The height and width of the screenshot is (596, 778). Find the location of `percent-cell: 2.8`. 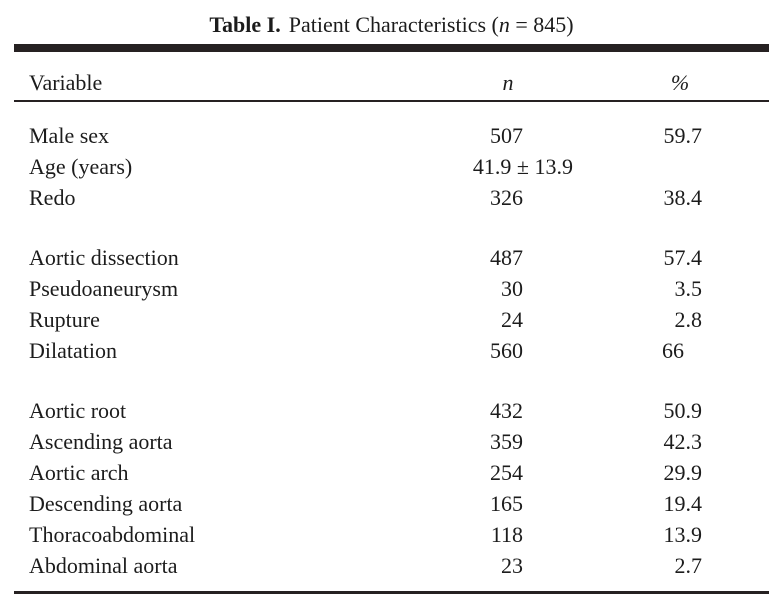

percent-cell: 2.8 is located at coordinates (688, 319).